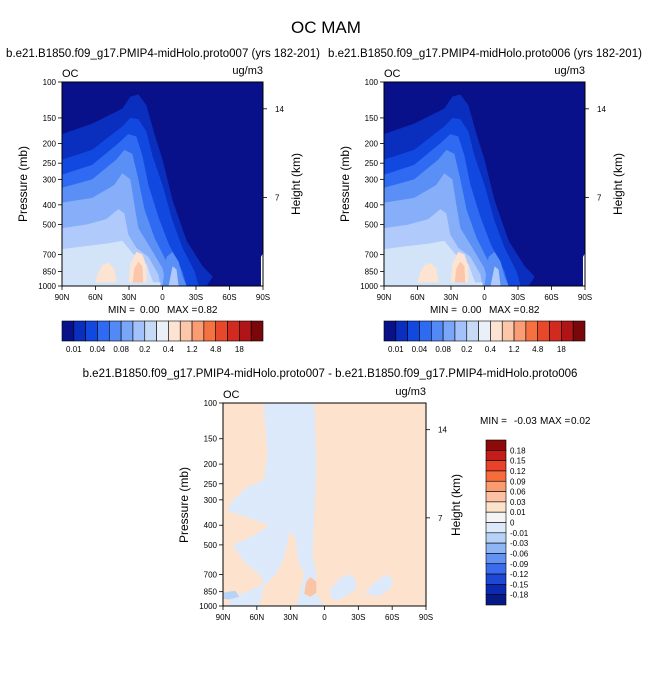 The width and height of the screenshot is (671, 697). What do you see at coordinates (456, 505) in the screenshot?
I see `y2-axis-label: Height (km)` at bounding box center [456, 505].